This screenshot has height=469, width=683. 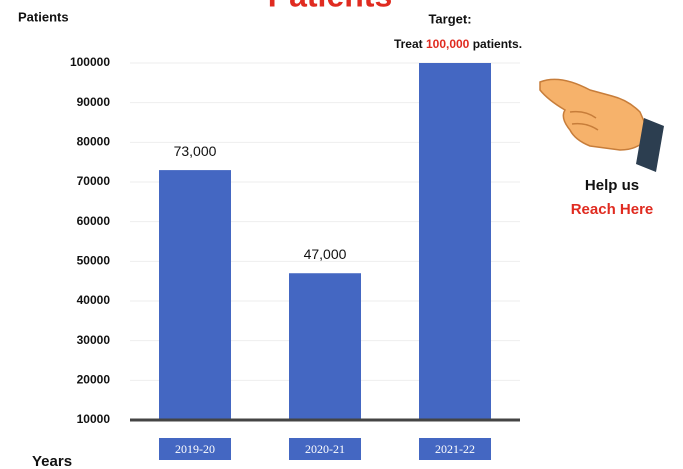 I want to click on target-text: Treat 100,000 patients., so click(x=458, y=44).